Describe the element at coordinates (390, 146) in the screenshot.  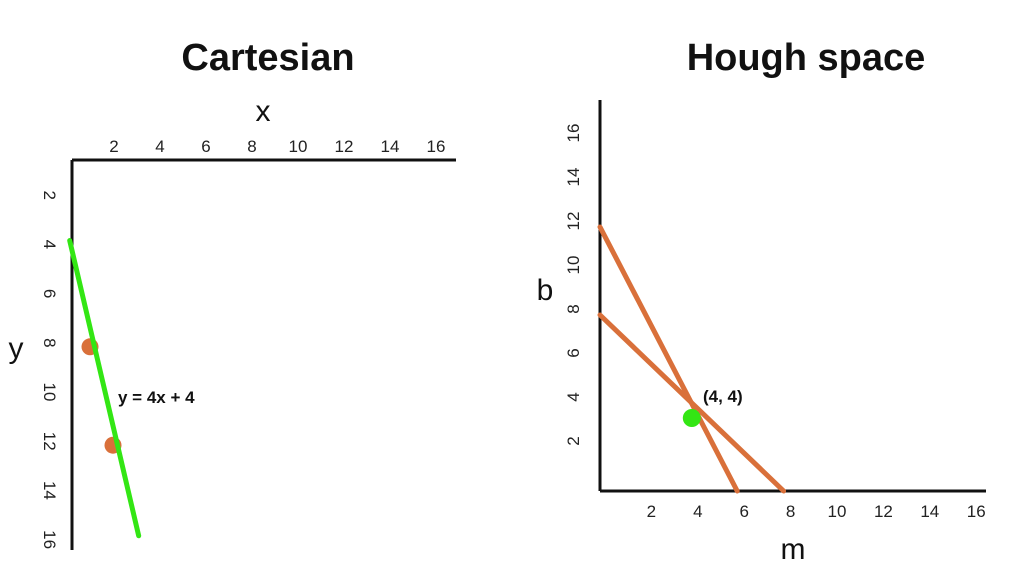
I see `cartesian-x-tick-label: 14` at that location.